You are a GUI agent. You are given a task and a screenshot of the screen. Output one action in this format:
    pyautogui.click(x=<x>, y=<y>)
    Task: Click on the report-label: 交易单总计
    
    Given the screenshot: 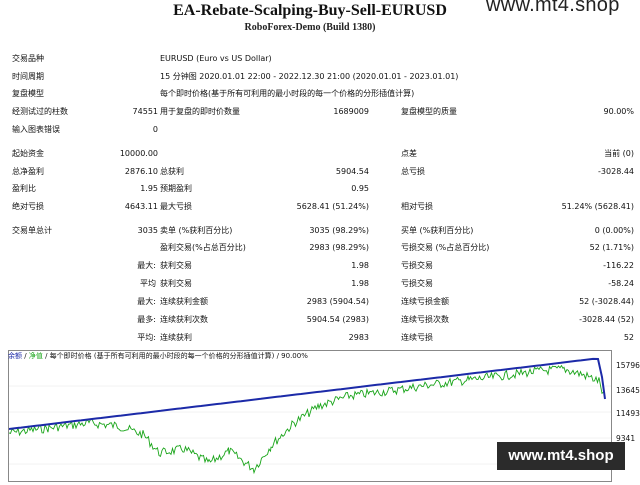 What is the action you would take?
    pyautogui.click(x=32, y=230)
    